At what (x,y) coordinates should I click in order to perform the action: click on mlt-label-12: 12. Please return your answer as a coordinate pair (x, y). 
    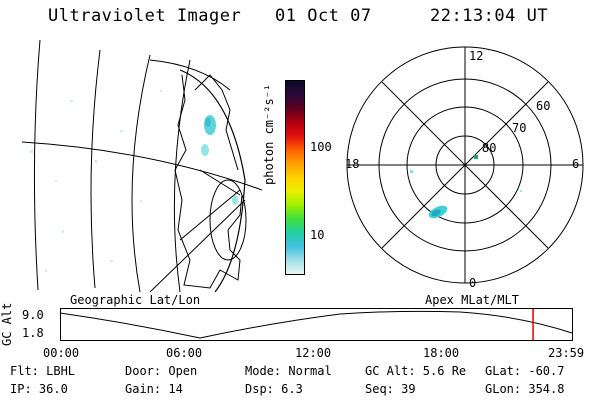
    Looking at the image, I should click on (476, 56).